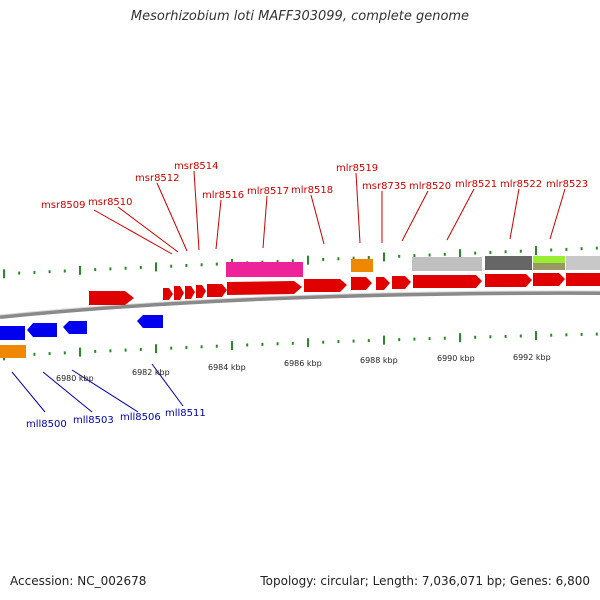  Describe the element at coordinates (223, 195) in the screenshot. I see `gene-label: mlr8516` at that location.